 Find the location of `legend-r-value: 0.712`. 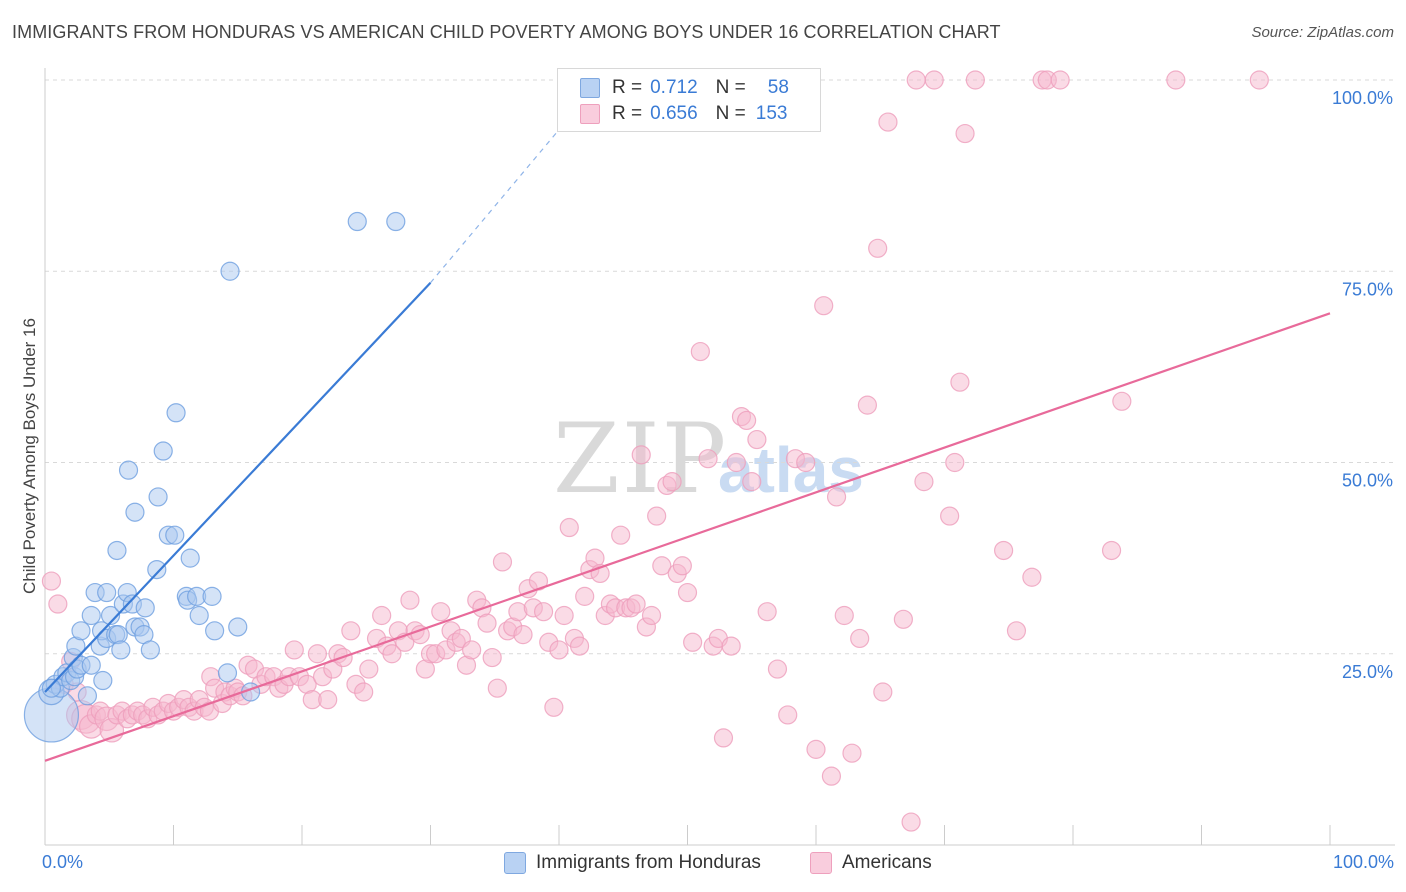

legend-r-value: 0.712 is located at coordinates (674, 87).